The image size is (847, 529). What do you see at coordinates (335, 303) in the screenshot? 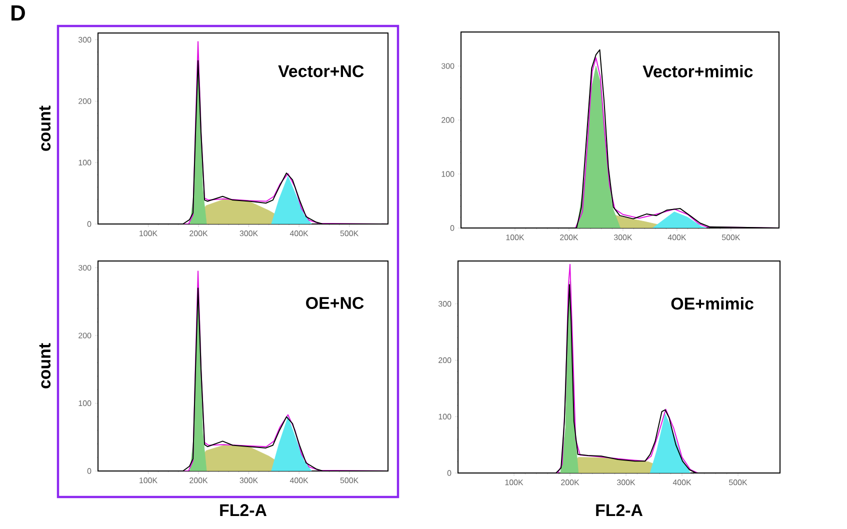
I see `text: OE+NC` at bounding box center [335, 303].